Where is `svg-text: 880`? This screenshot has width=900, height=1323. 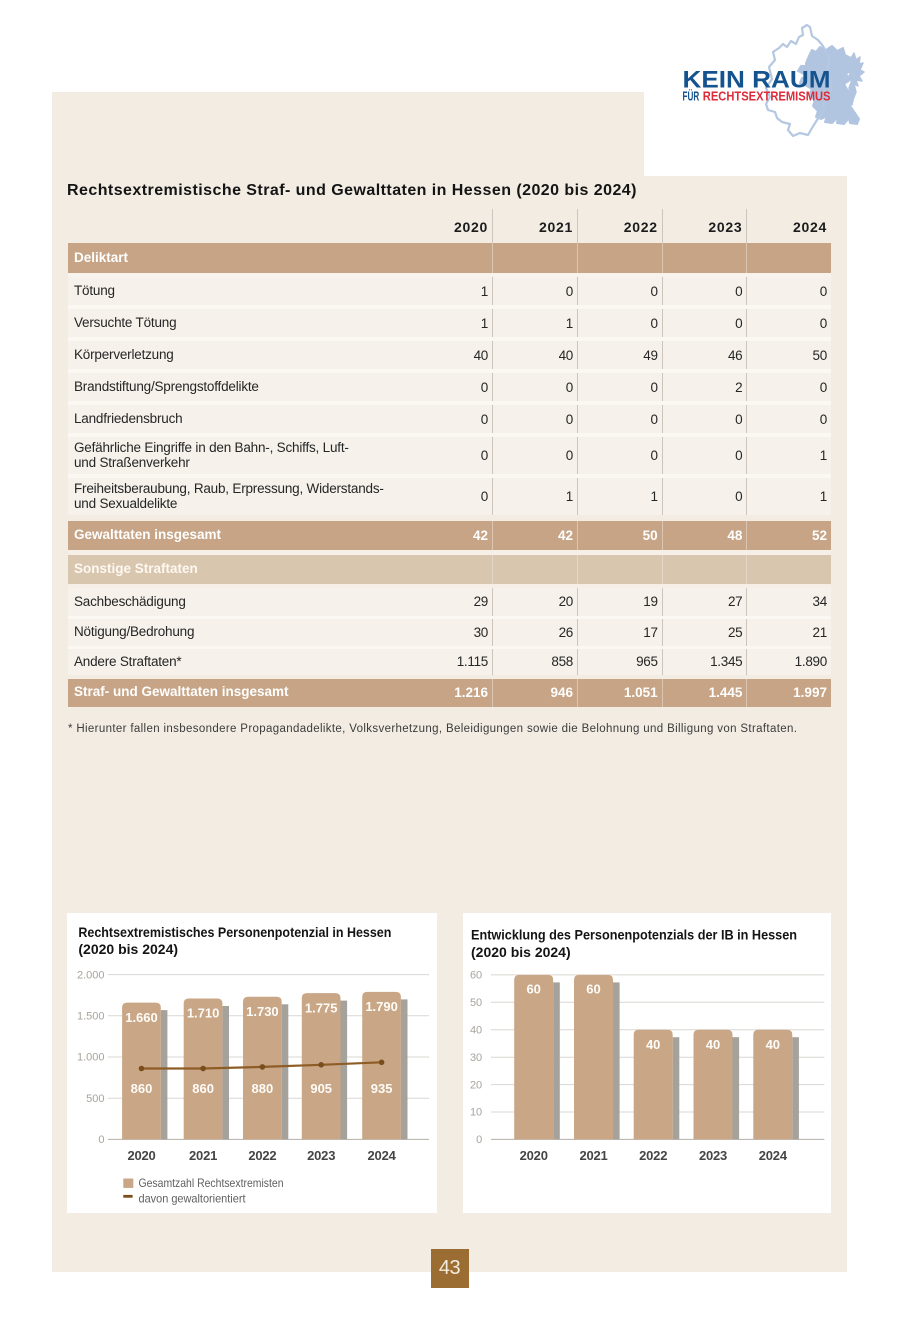 svg-text: 880 is located at coordinates (263, 1088).